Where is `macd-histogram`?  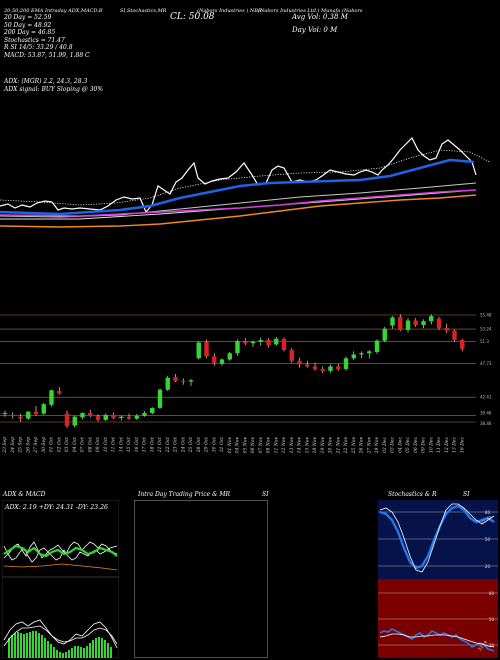
macd-histogram is located at coordinates (60, 644).